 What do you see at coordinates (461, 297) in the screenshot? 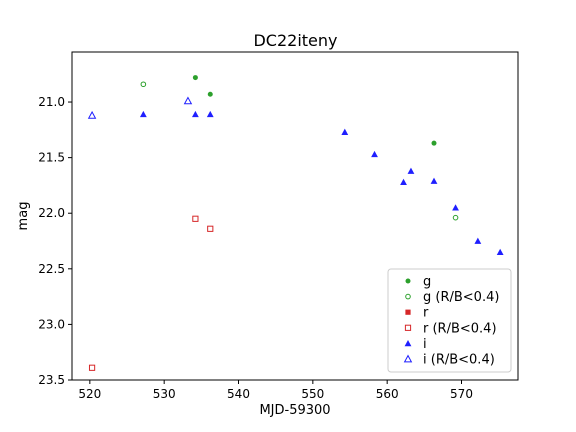
I see `legend-label-g-r-b-0-4: g (R/B<0.4)` at bounding box center [461, 297].